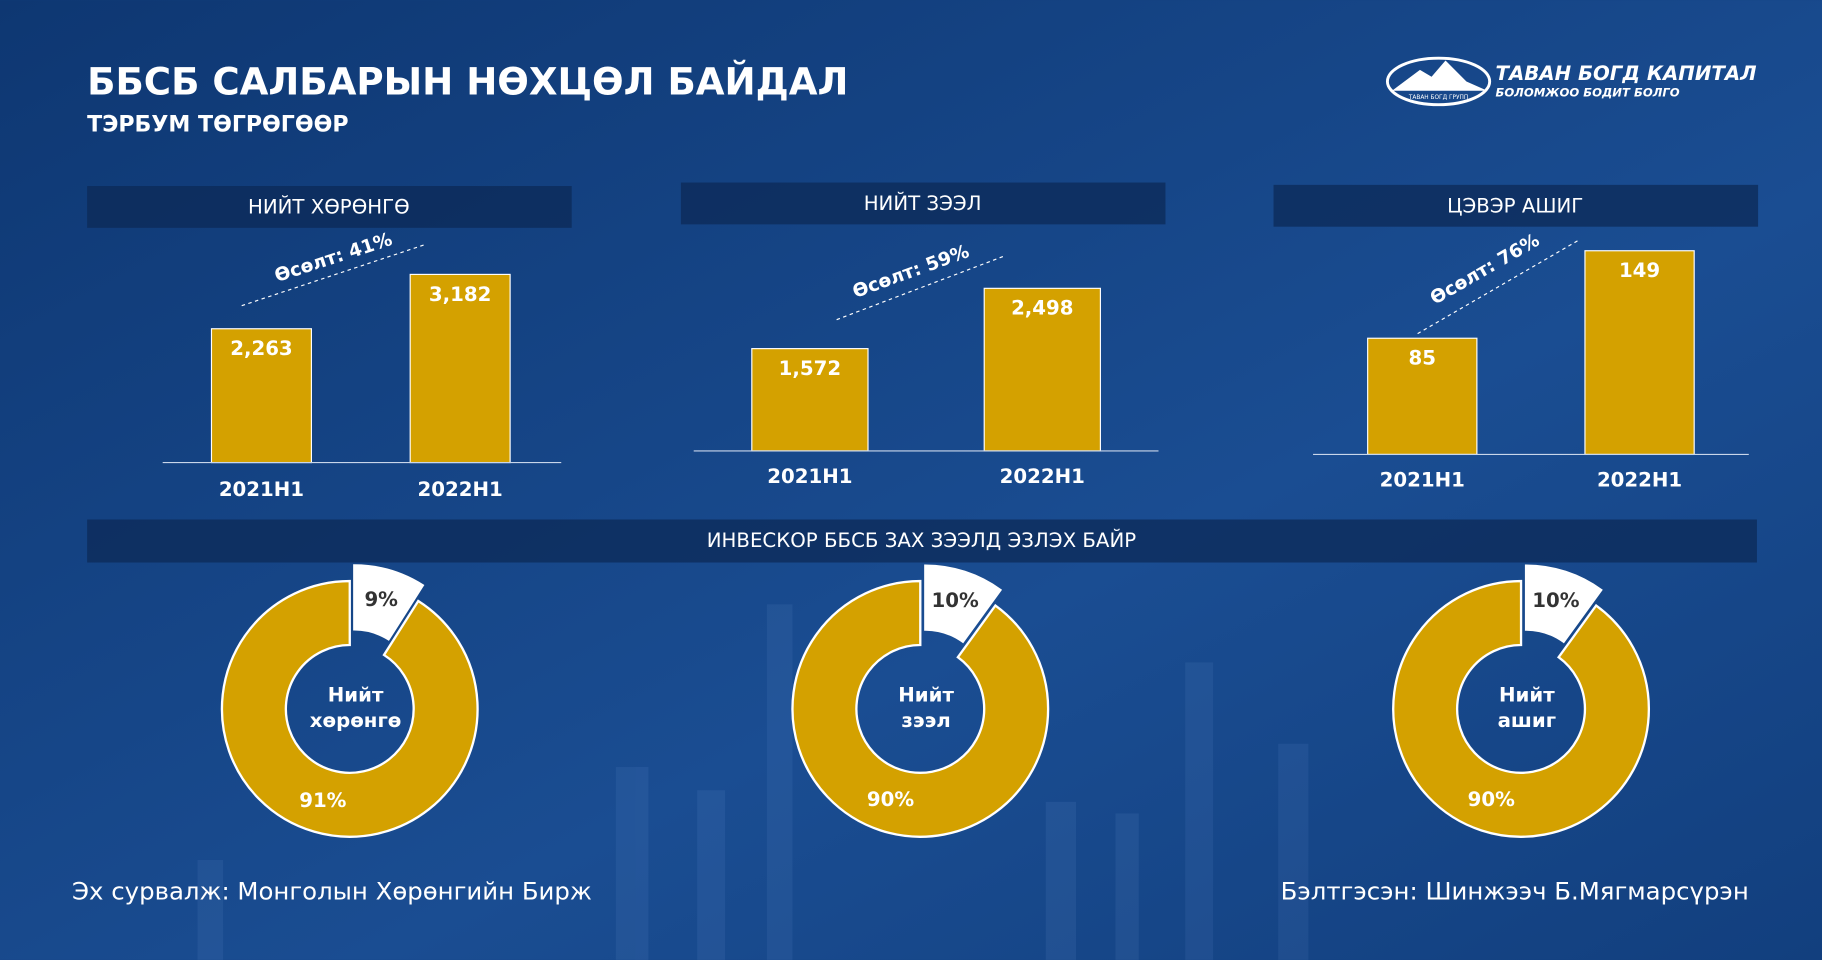 The height and width of the screenshot is (960, 1822). I want to click on section-title: ИНВЕСКОР ББСБ ЗАХ ЗЭЭЛД ЭЗЛЭХ БАЙР, so click(921, 540).